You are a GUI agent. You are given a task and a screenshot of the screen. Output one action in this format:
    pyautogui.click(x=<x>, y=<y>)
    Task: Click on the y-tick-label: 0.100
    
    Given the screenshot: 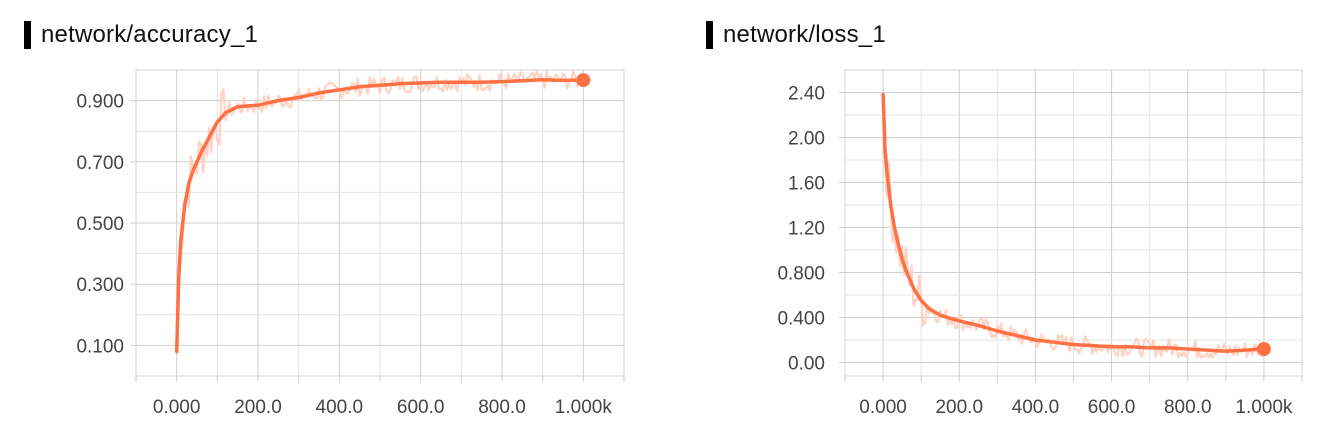 What is the action you would take?
    pyautogui.click(x=100, y=346)
    